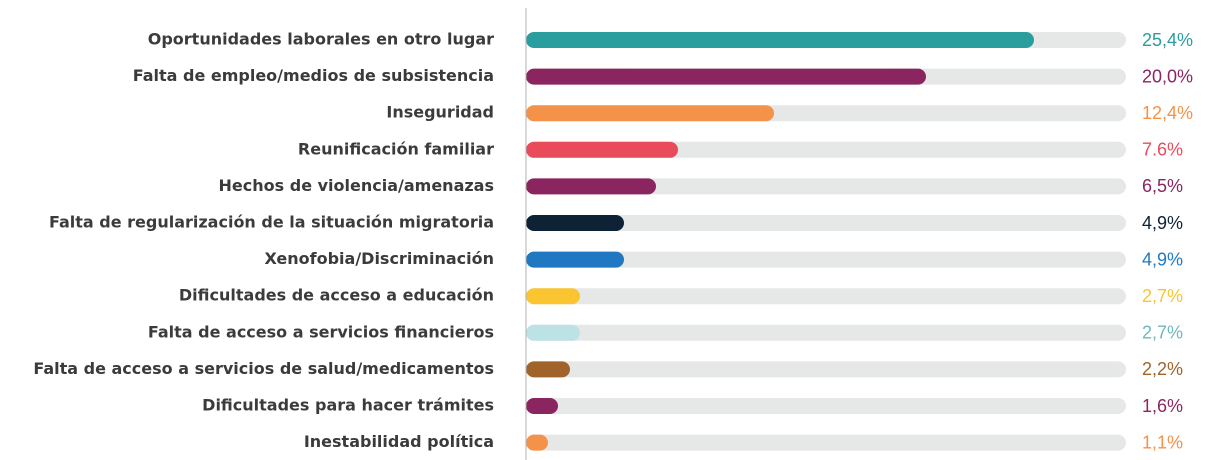 The width and height of the screenshot is (1208, 460). What do you see at coordinates (379, 258) in the screenshot?
I see `category-label: Xenofobia/Discriminación` at bounding box center [379, 258].